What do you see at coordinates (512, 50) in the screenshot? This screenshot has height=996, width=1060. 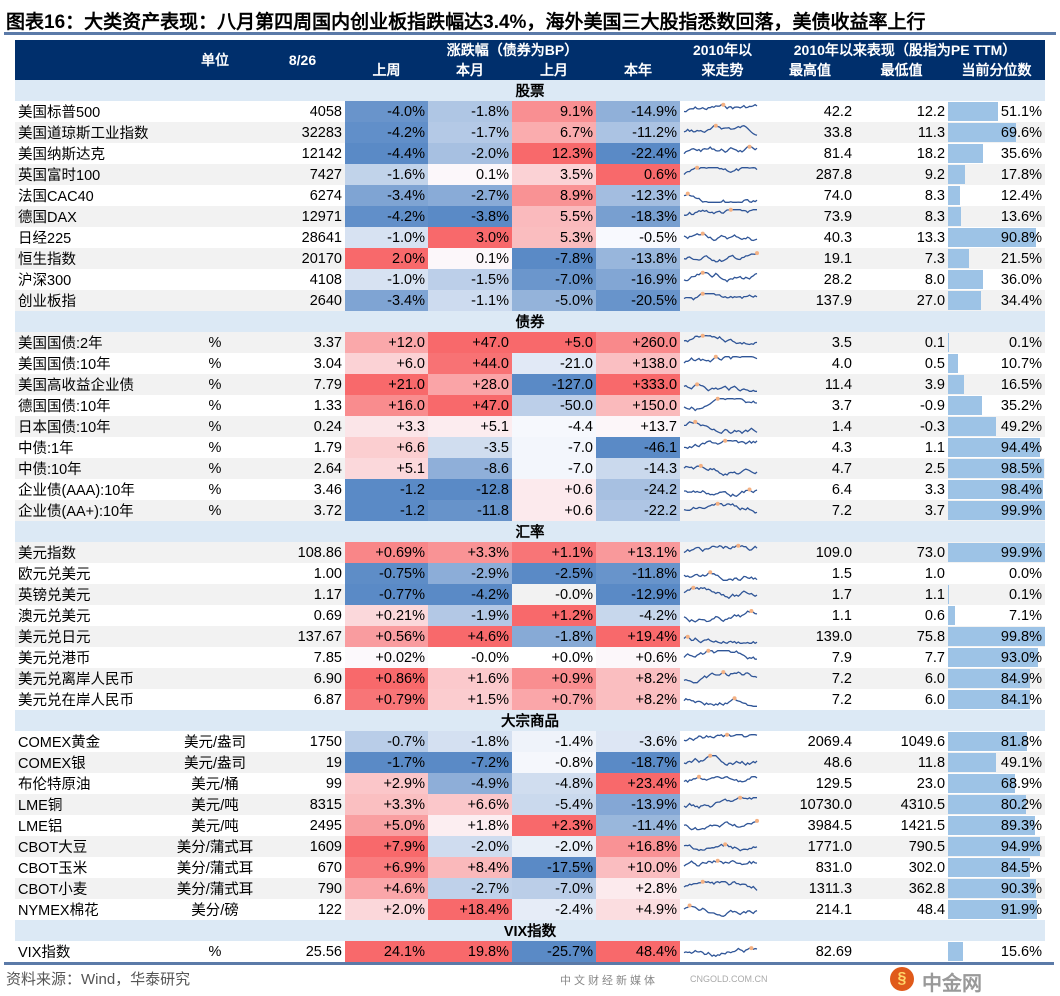 I see `header-change-group: 涨跌幅（债券为BP）` at bounding box center [512, 50].